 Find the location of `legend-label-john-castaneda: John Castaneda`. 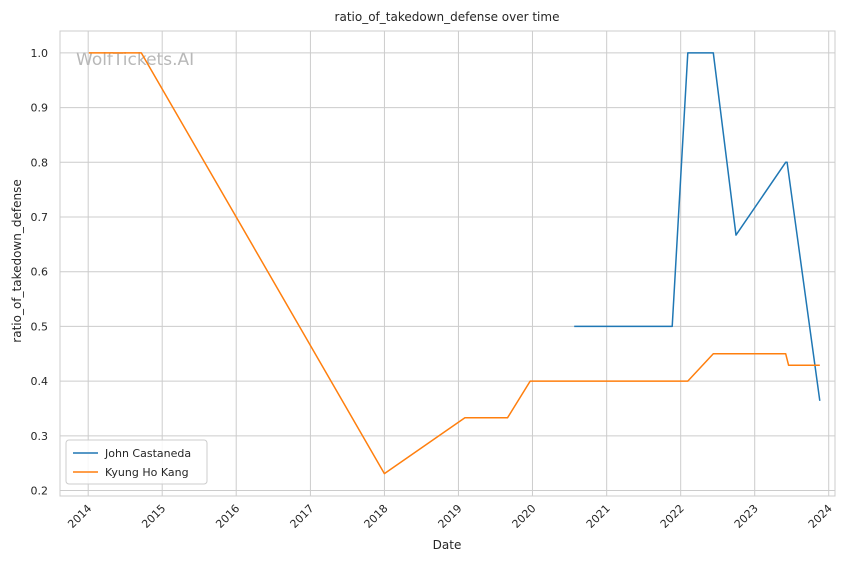

legend-label-john-castaneda: John Castaneda is located at coordinates (147, 453).